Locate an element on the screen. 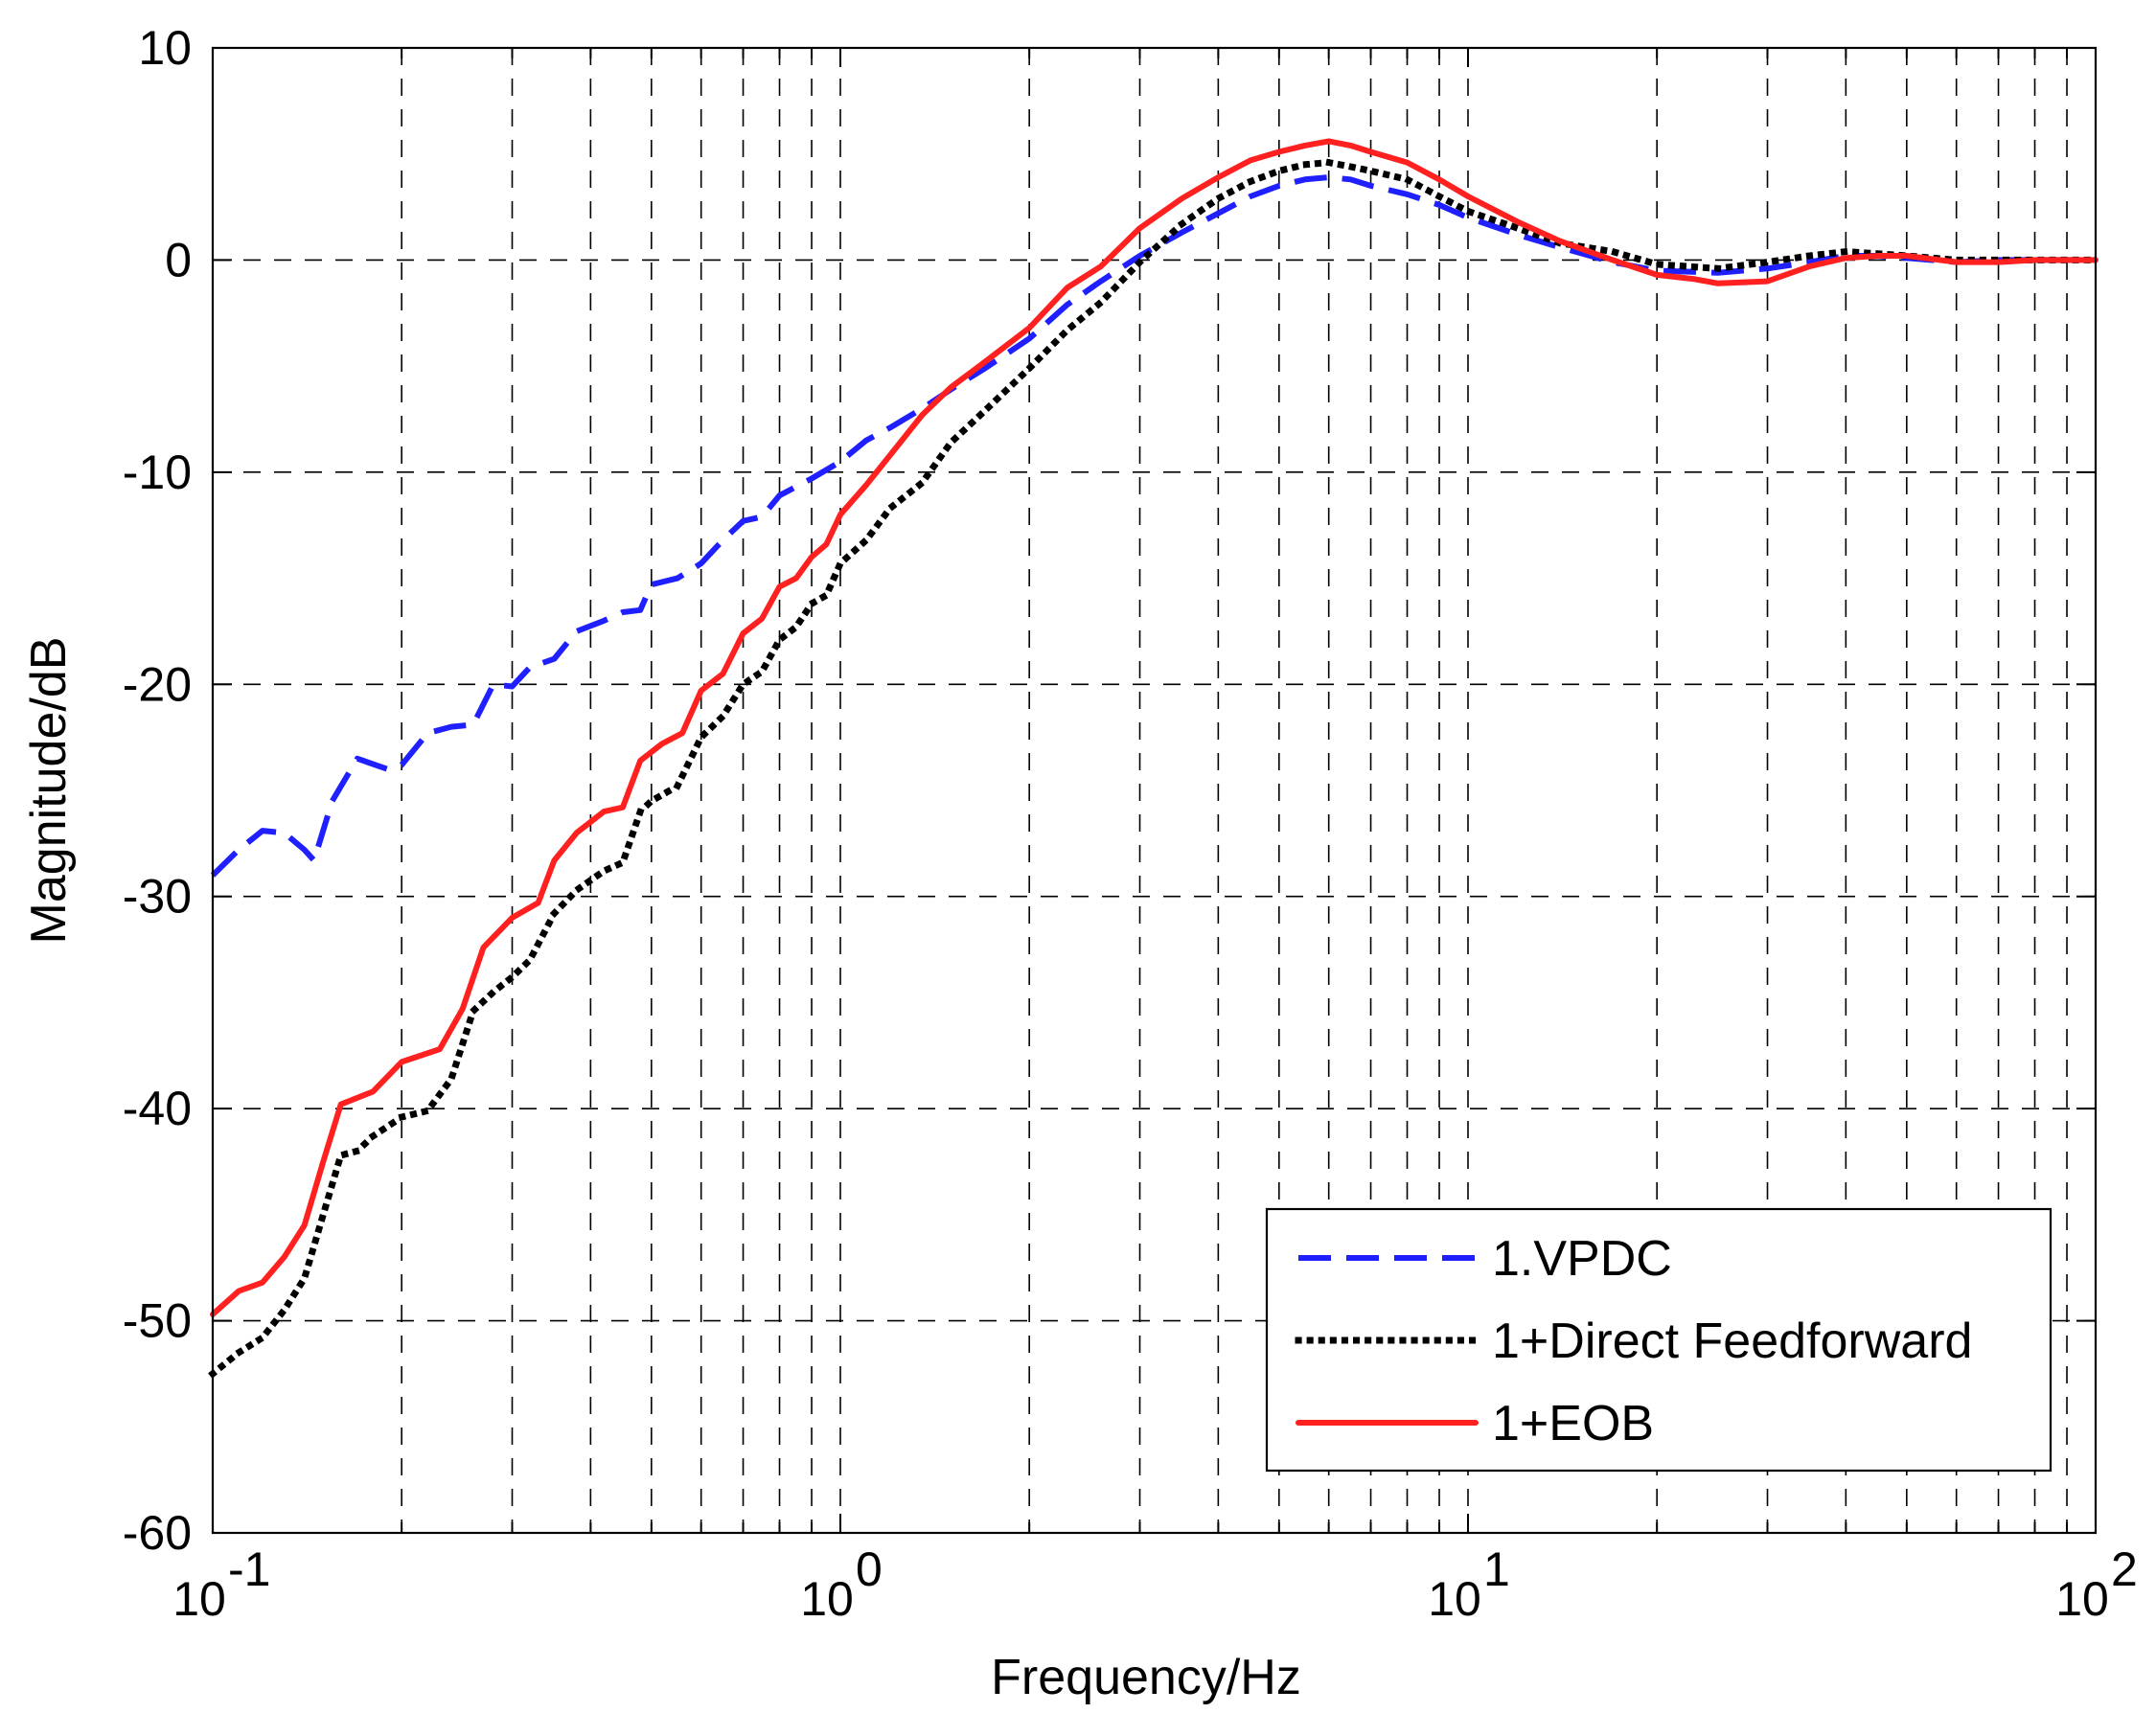  x-tick-exponent: 0 is located at coordinates (869, 1569).